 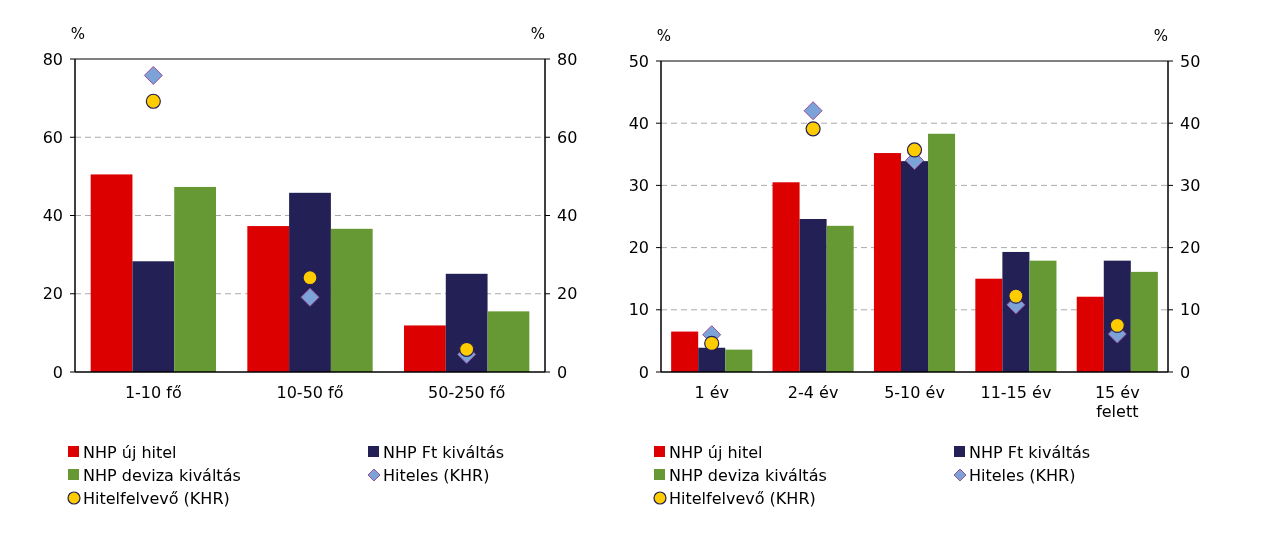 What do you see at coordinates (567, 137) in the screenshot?
I see `y2-tick-label: 60` at bounding box center [567, 137].